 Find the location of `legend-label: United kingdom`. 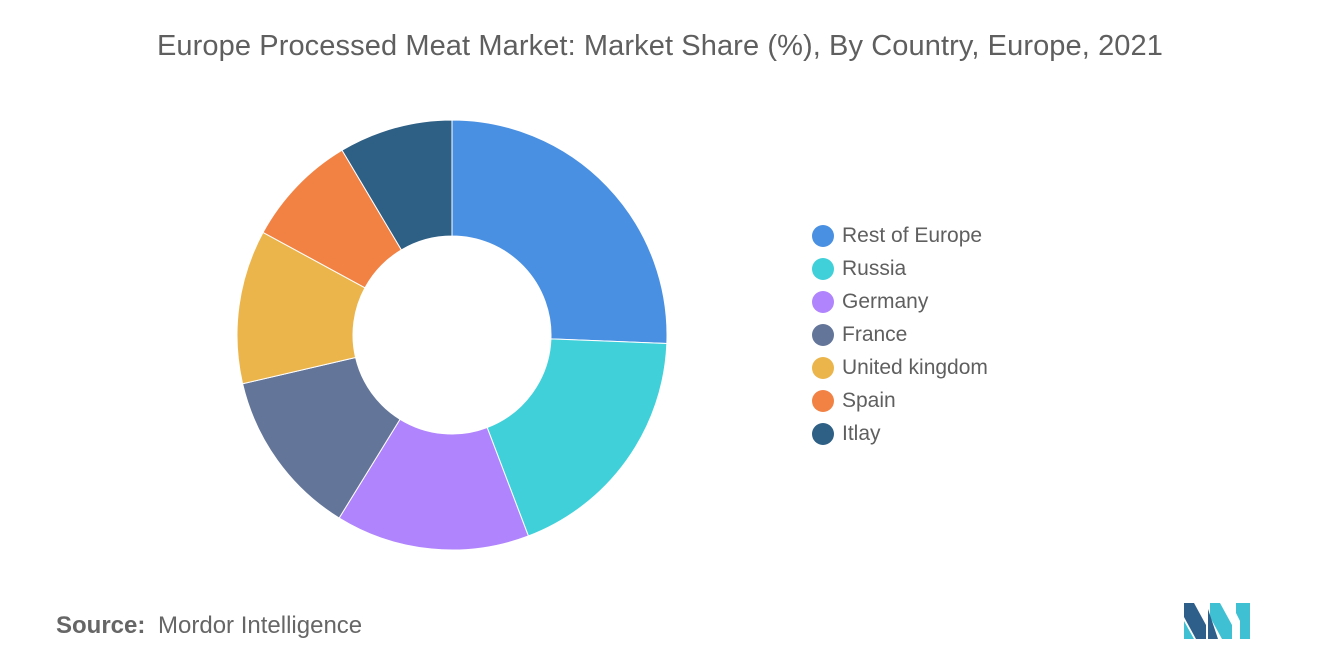

legend-label: United kingdom is located at coordinates (915, 367).